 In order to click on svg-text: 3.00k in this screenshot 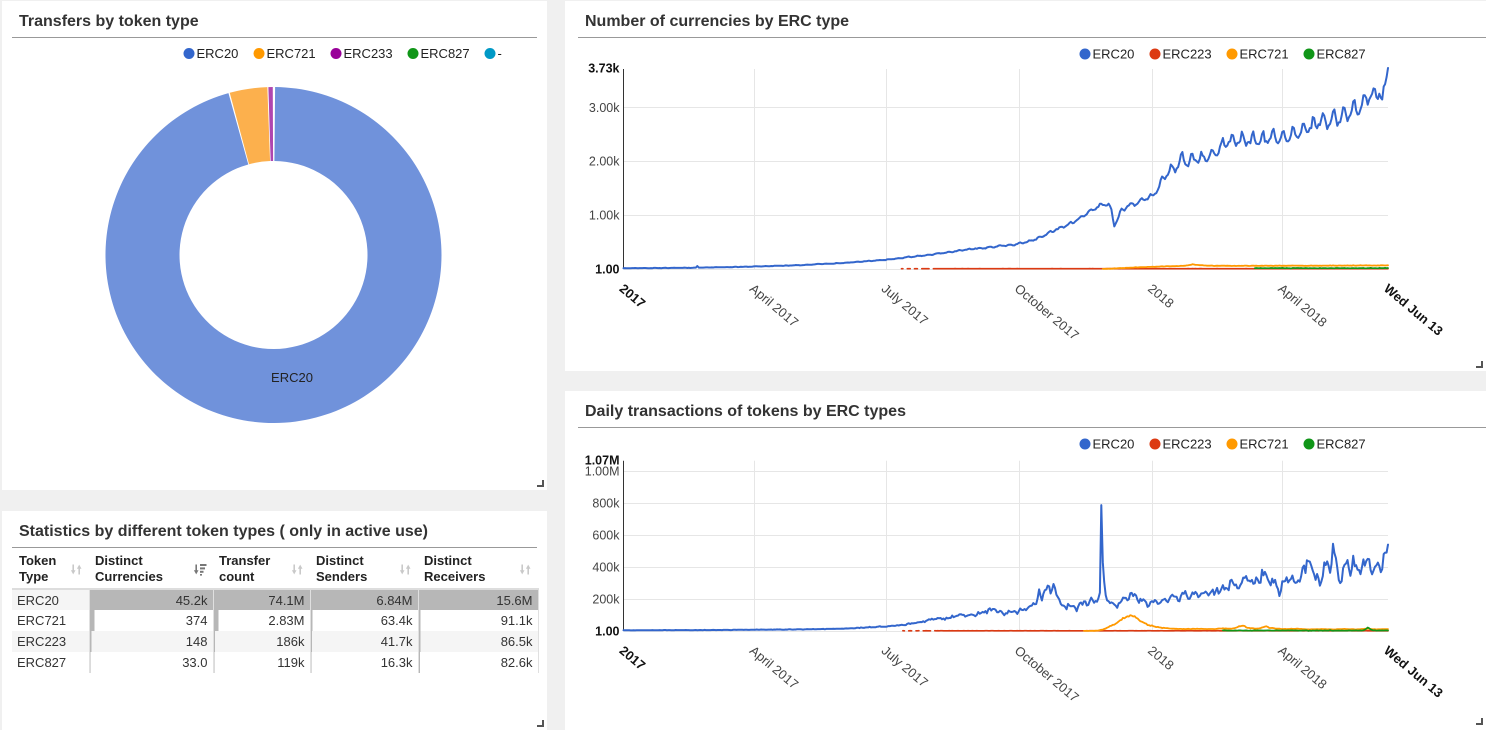, I will do `click(604, 108)`.